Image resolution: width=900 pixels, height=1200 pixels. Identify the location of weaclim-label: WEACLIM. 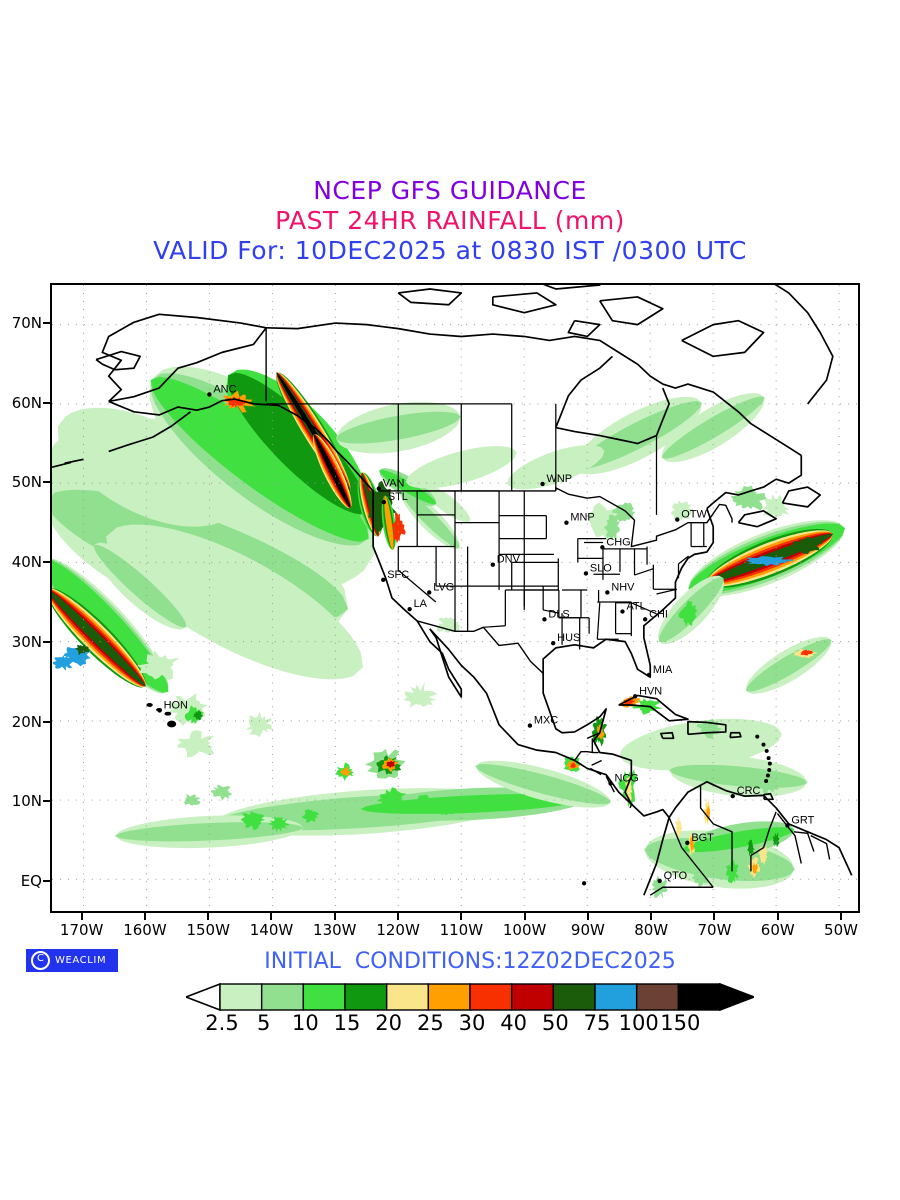
(81, 960).